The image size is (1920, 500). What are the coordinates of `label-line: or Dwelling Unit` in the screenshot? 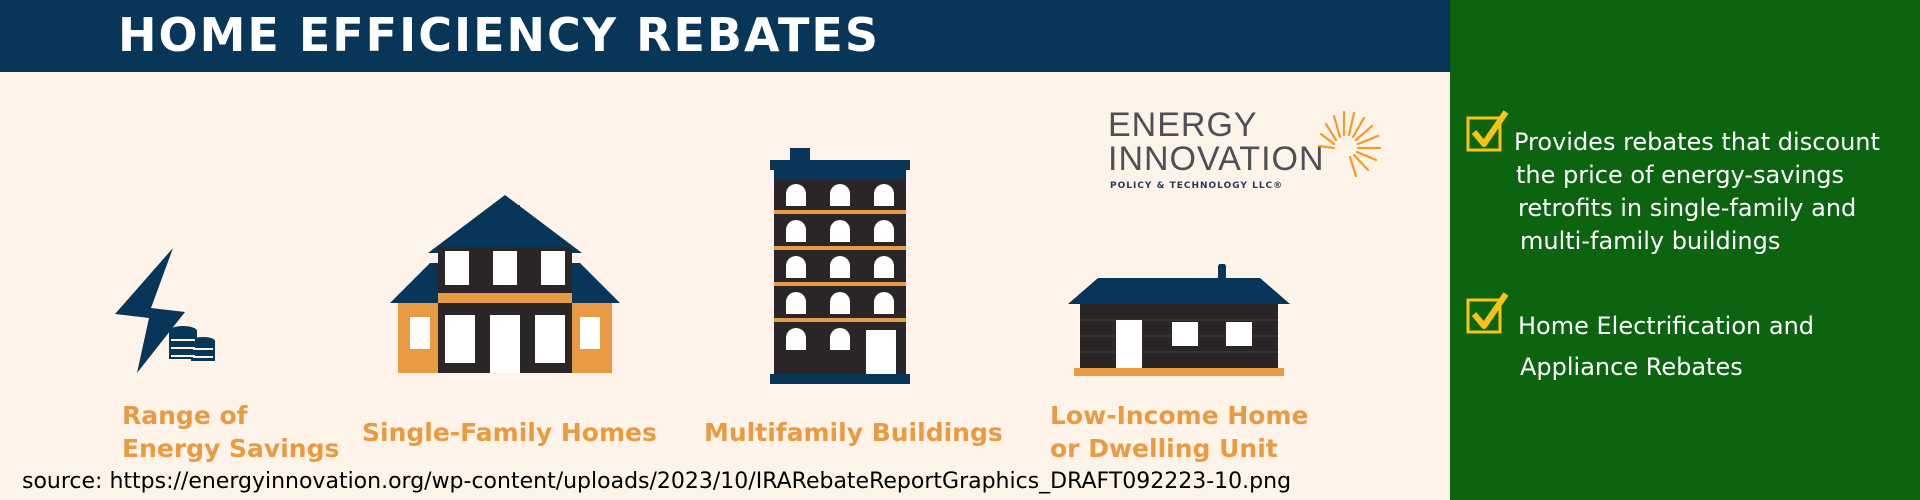 It's located at (1164, 448).